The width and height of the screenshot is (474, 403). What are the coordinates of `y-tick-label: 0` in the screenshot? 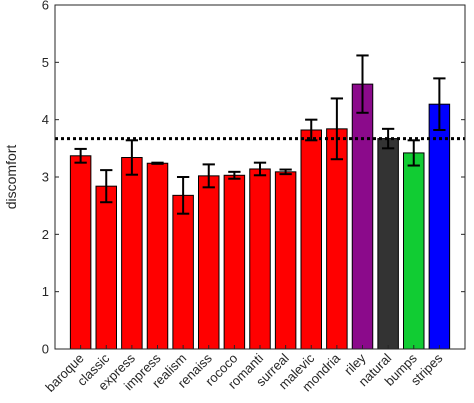 It's located at (45, 349).